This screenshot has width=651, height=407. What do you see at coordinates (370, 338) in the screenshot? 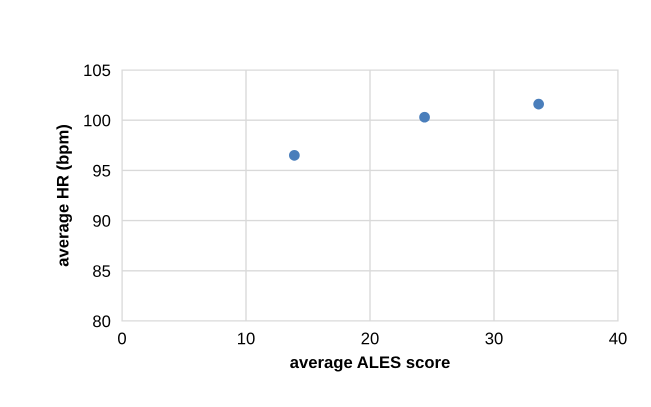
I see `x-tick-label: 20` at bounding box center [370, 338].